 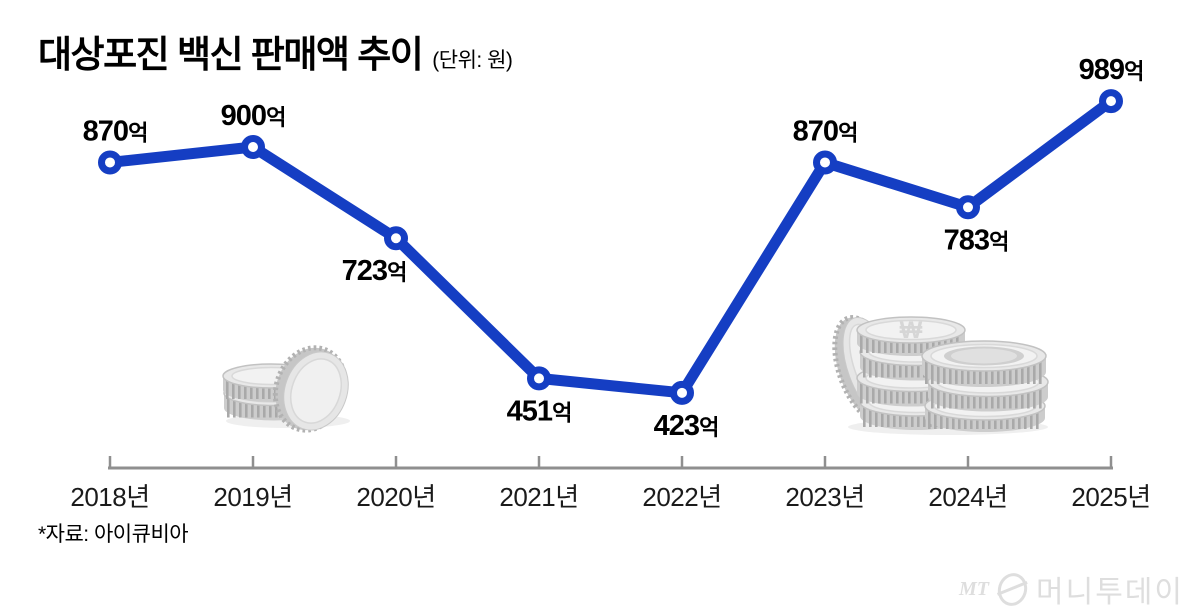 I want to click on x-axis-label: 2024년, so click(x=967, y=497).